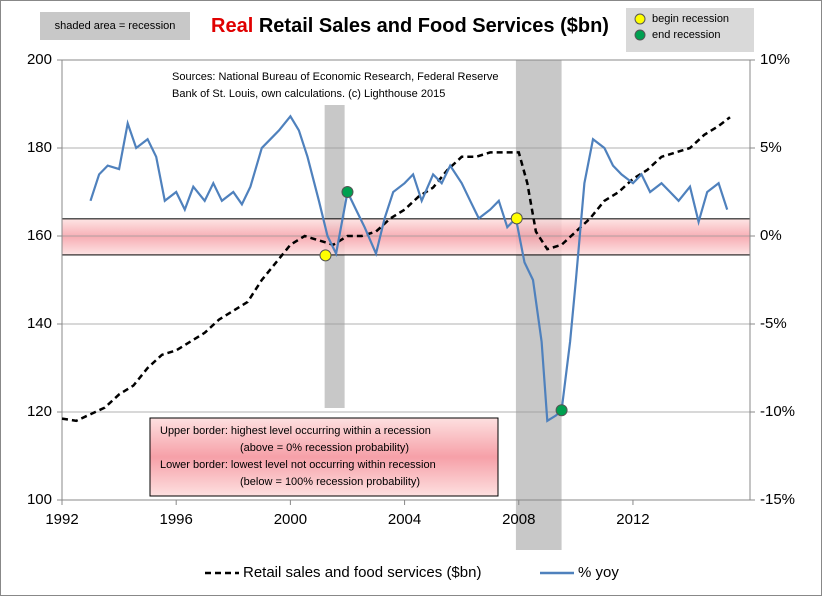 The image size is (822, 596). Describe the element at coordinates (290, 519) in the screenshot. I see `x-tick-label: 2000` at that location.